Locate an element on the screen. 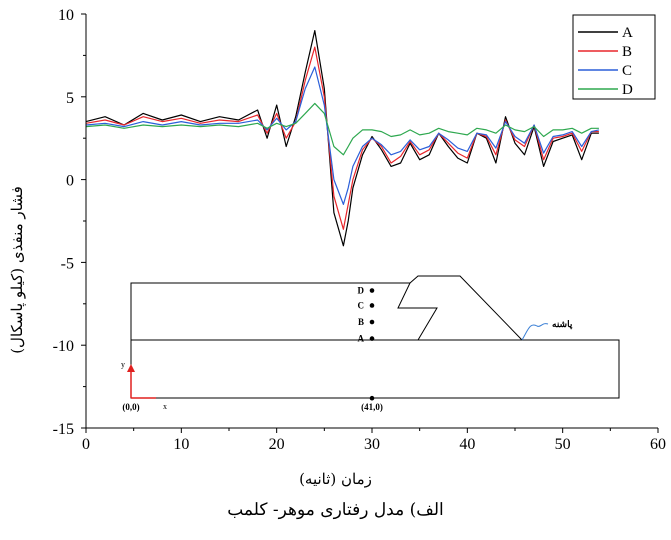 Image resolution: width=671 pixels, height=540 pixels. y-axis-title: فشار منفذی (کیلو پاسکال) is located at coordinates (18, 270).